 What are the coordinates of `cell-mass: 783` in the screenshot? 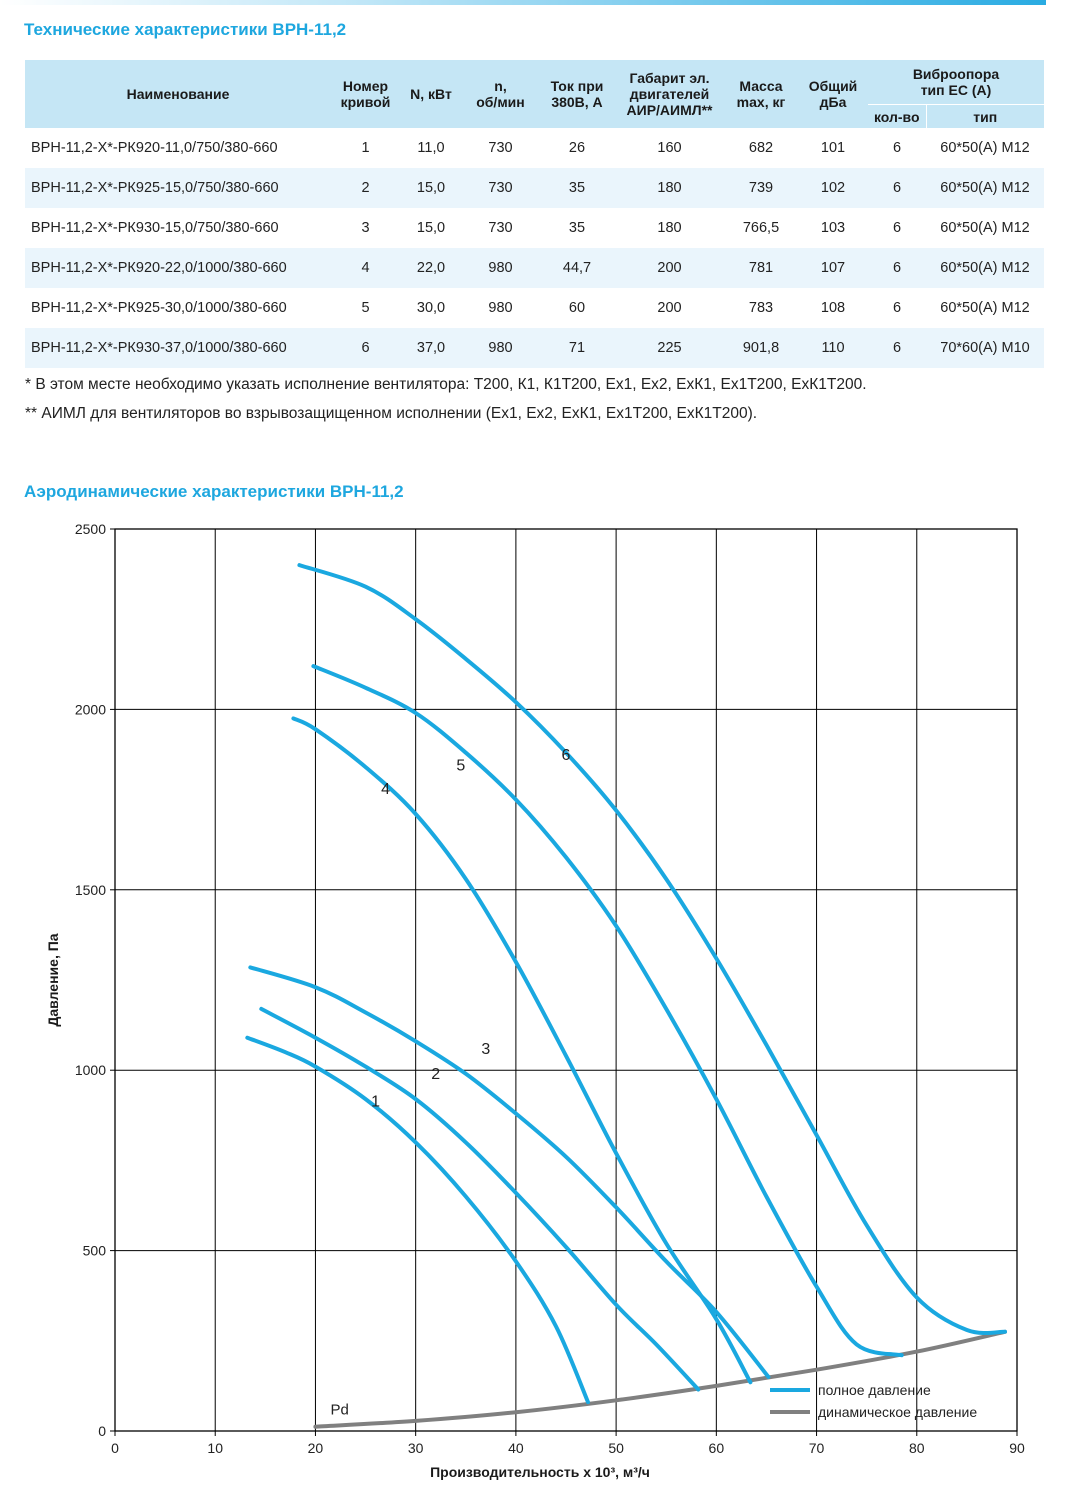 It's located at (761, 308).